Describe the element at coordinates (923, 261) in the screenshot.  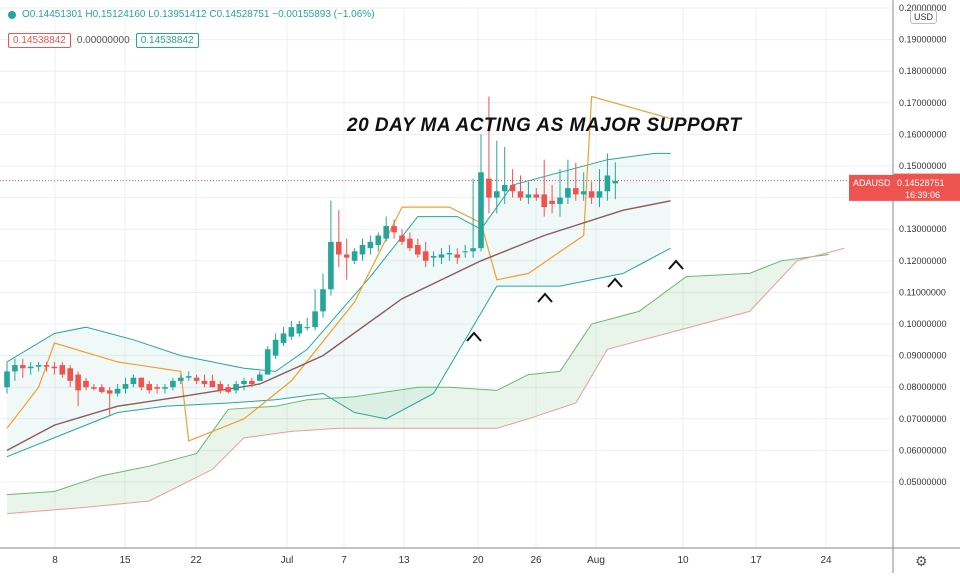
I see `y-tick-label: 0.12000000` at that location.